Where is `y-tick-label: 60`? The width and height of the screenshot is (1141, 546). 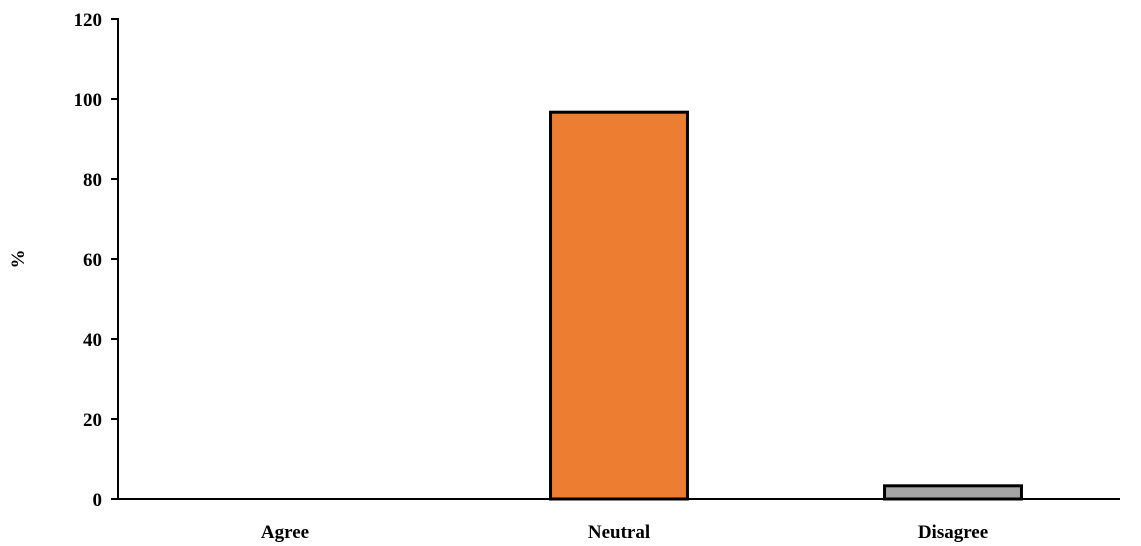
y-tick-label: 60 is located at coordinates (92, 260).